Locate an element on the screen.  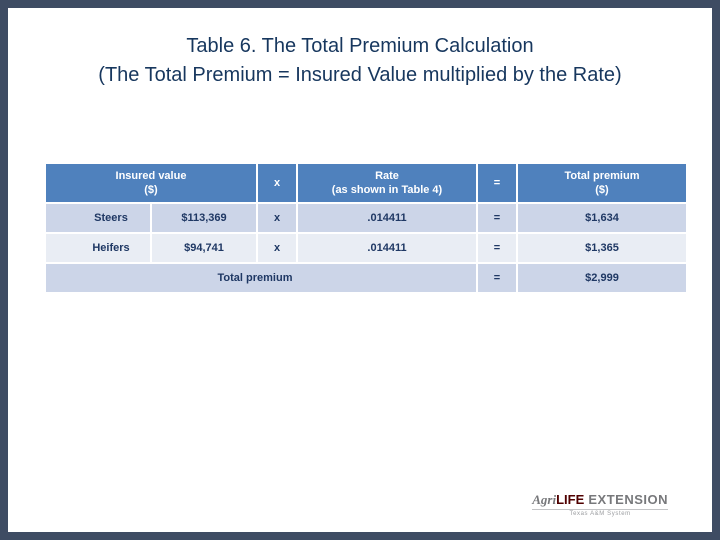
logo-life: LIFE is located at coordinates (570, 500).